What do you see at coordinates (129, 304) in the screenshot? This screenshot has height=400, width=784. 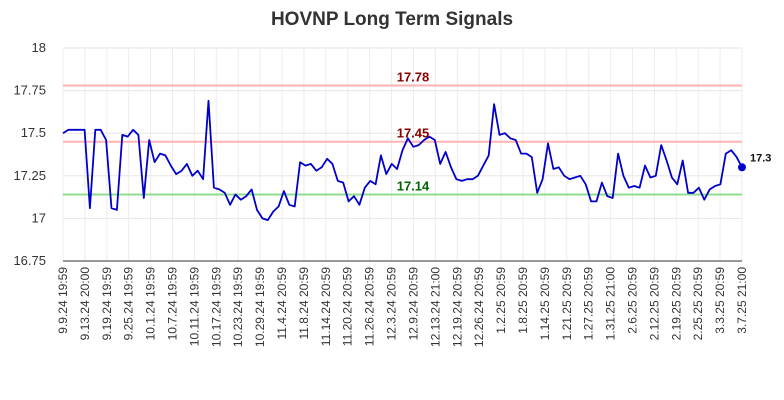 I see `x-tick-label: 9.25.24 19:59` at bounding box center [129, 304].